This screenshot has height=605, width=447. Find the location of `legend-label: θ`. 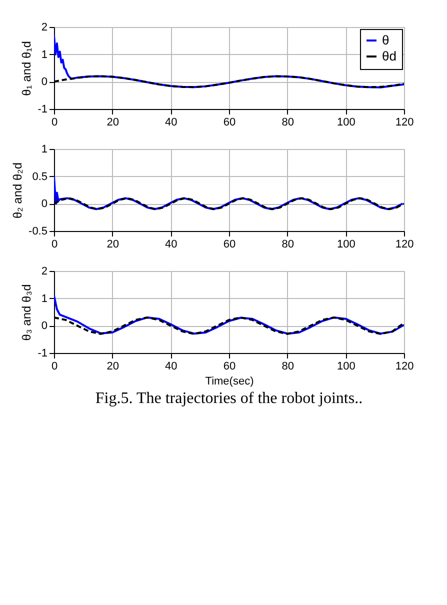

legend-label: θ is located at coordinates (386, 40).